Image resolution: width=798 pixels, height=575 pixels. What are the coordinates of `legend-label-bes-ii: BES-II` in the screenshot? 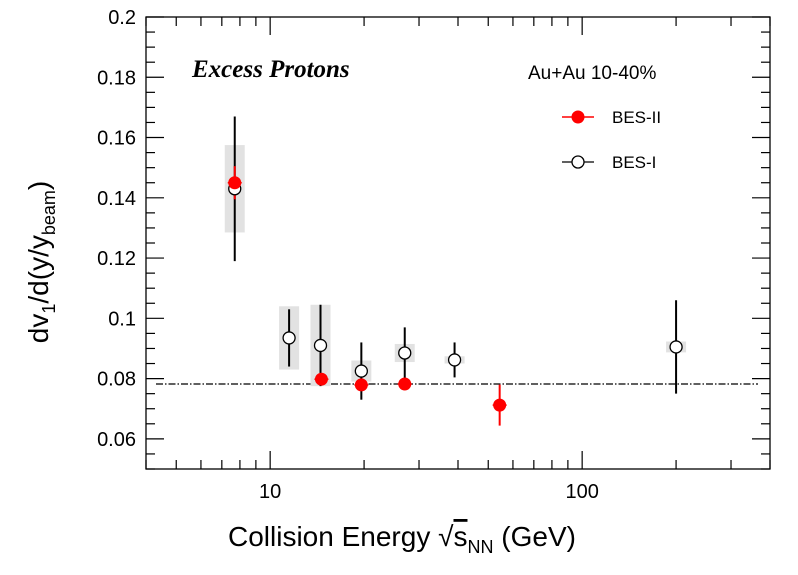 It's located at (636, 117).